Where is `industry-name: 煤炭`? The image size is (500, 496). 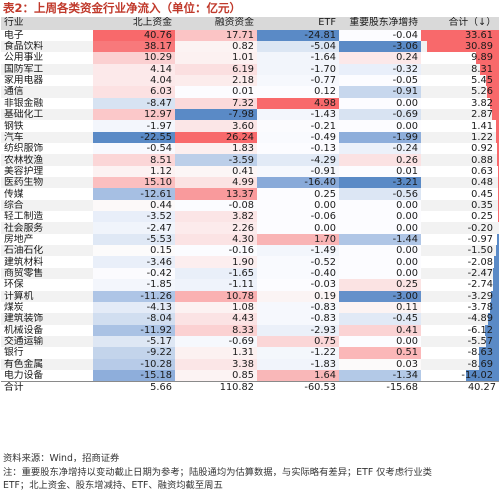
industry-name: 煤炭 is located at coordinates (47, 307).